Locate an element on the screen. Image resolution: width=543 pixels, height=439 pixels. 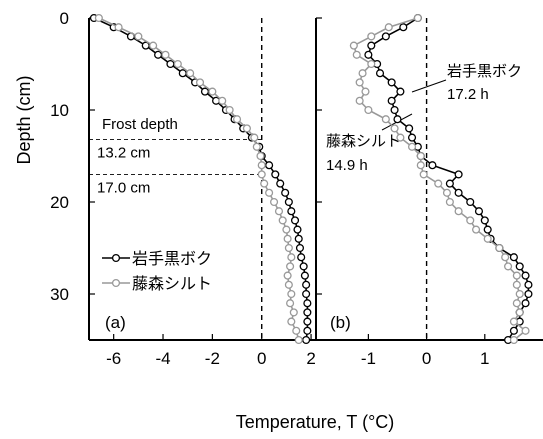
x-tick-label: -4 is located at coordinates (162, 358).